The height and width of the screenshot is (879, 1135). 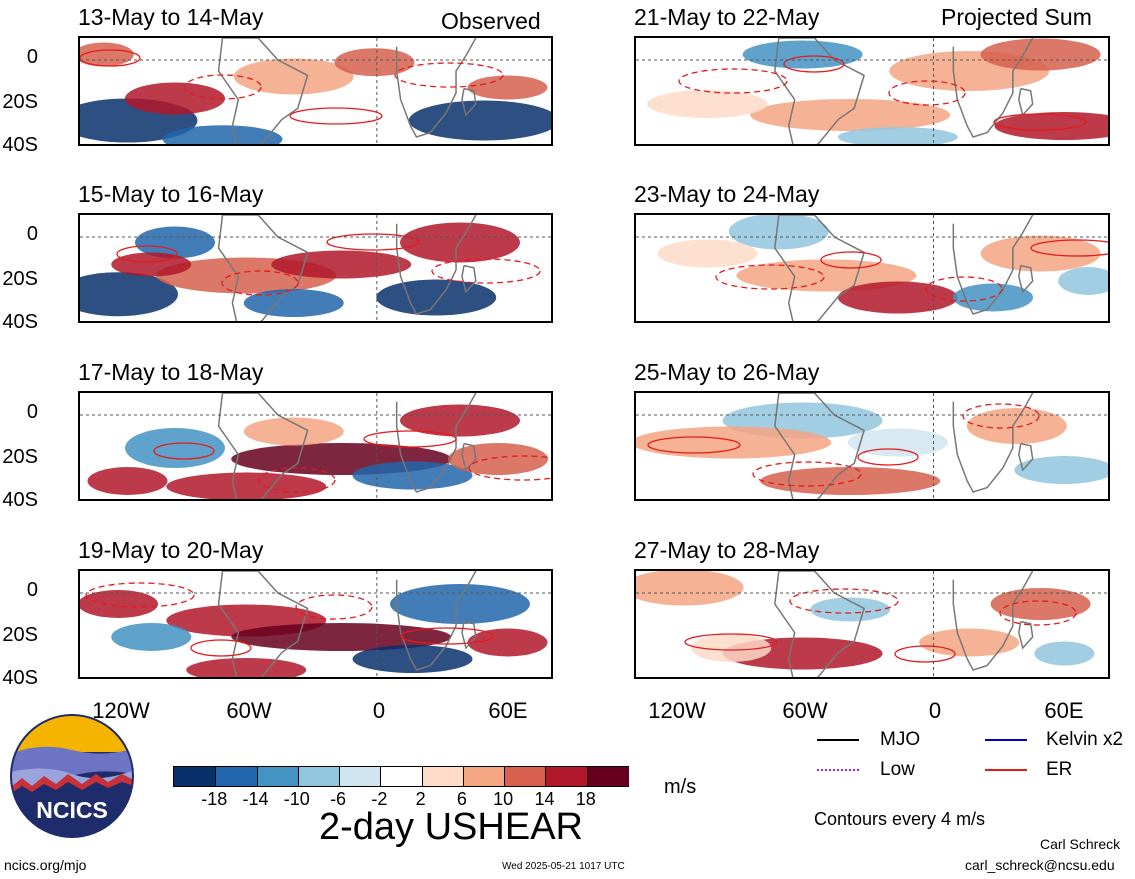 What do you see at coordinates (121, 710) in the screenshot?
I see `xtick-120w-left: 120W` at bounding box center [121, 710].